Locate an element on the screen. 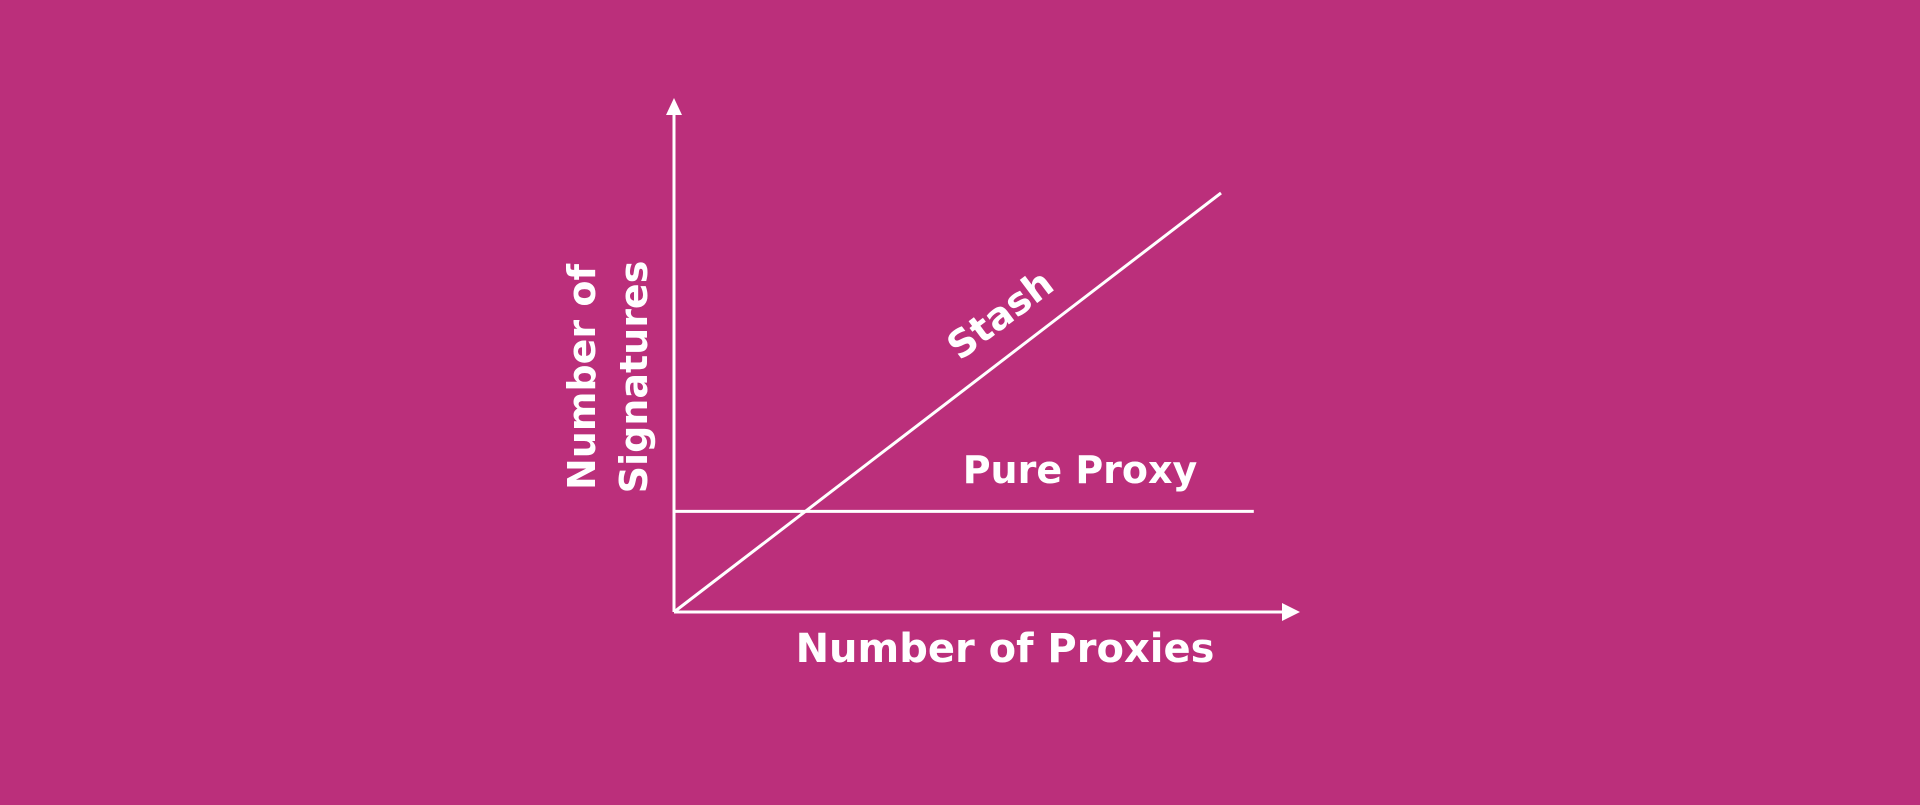  y-axis-label-group: Number of Signatures is located at coordinates (608, 377).